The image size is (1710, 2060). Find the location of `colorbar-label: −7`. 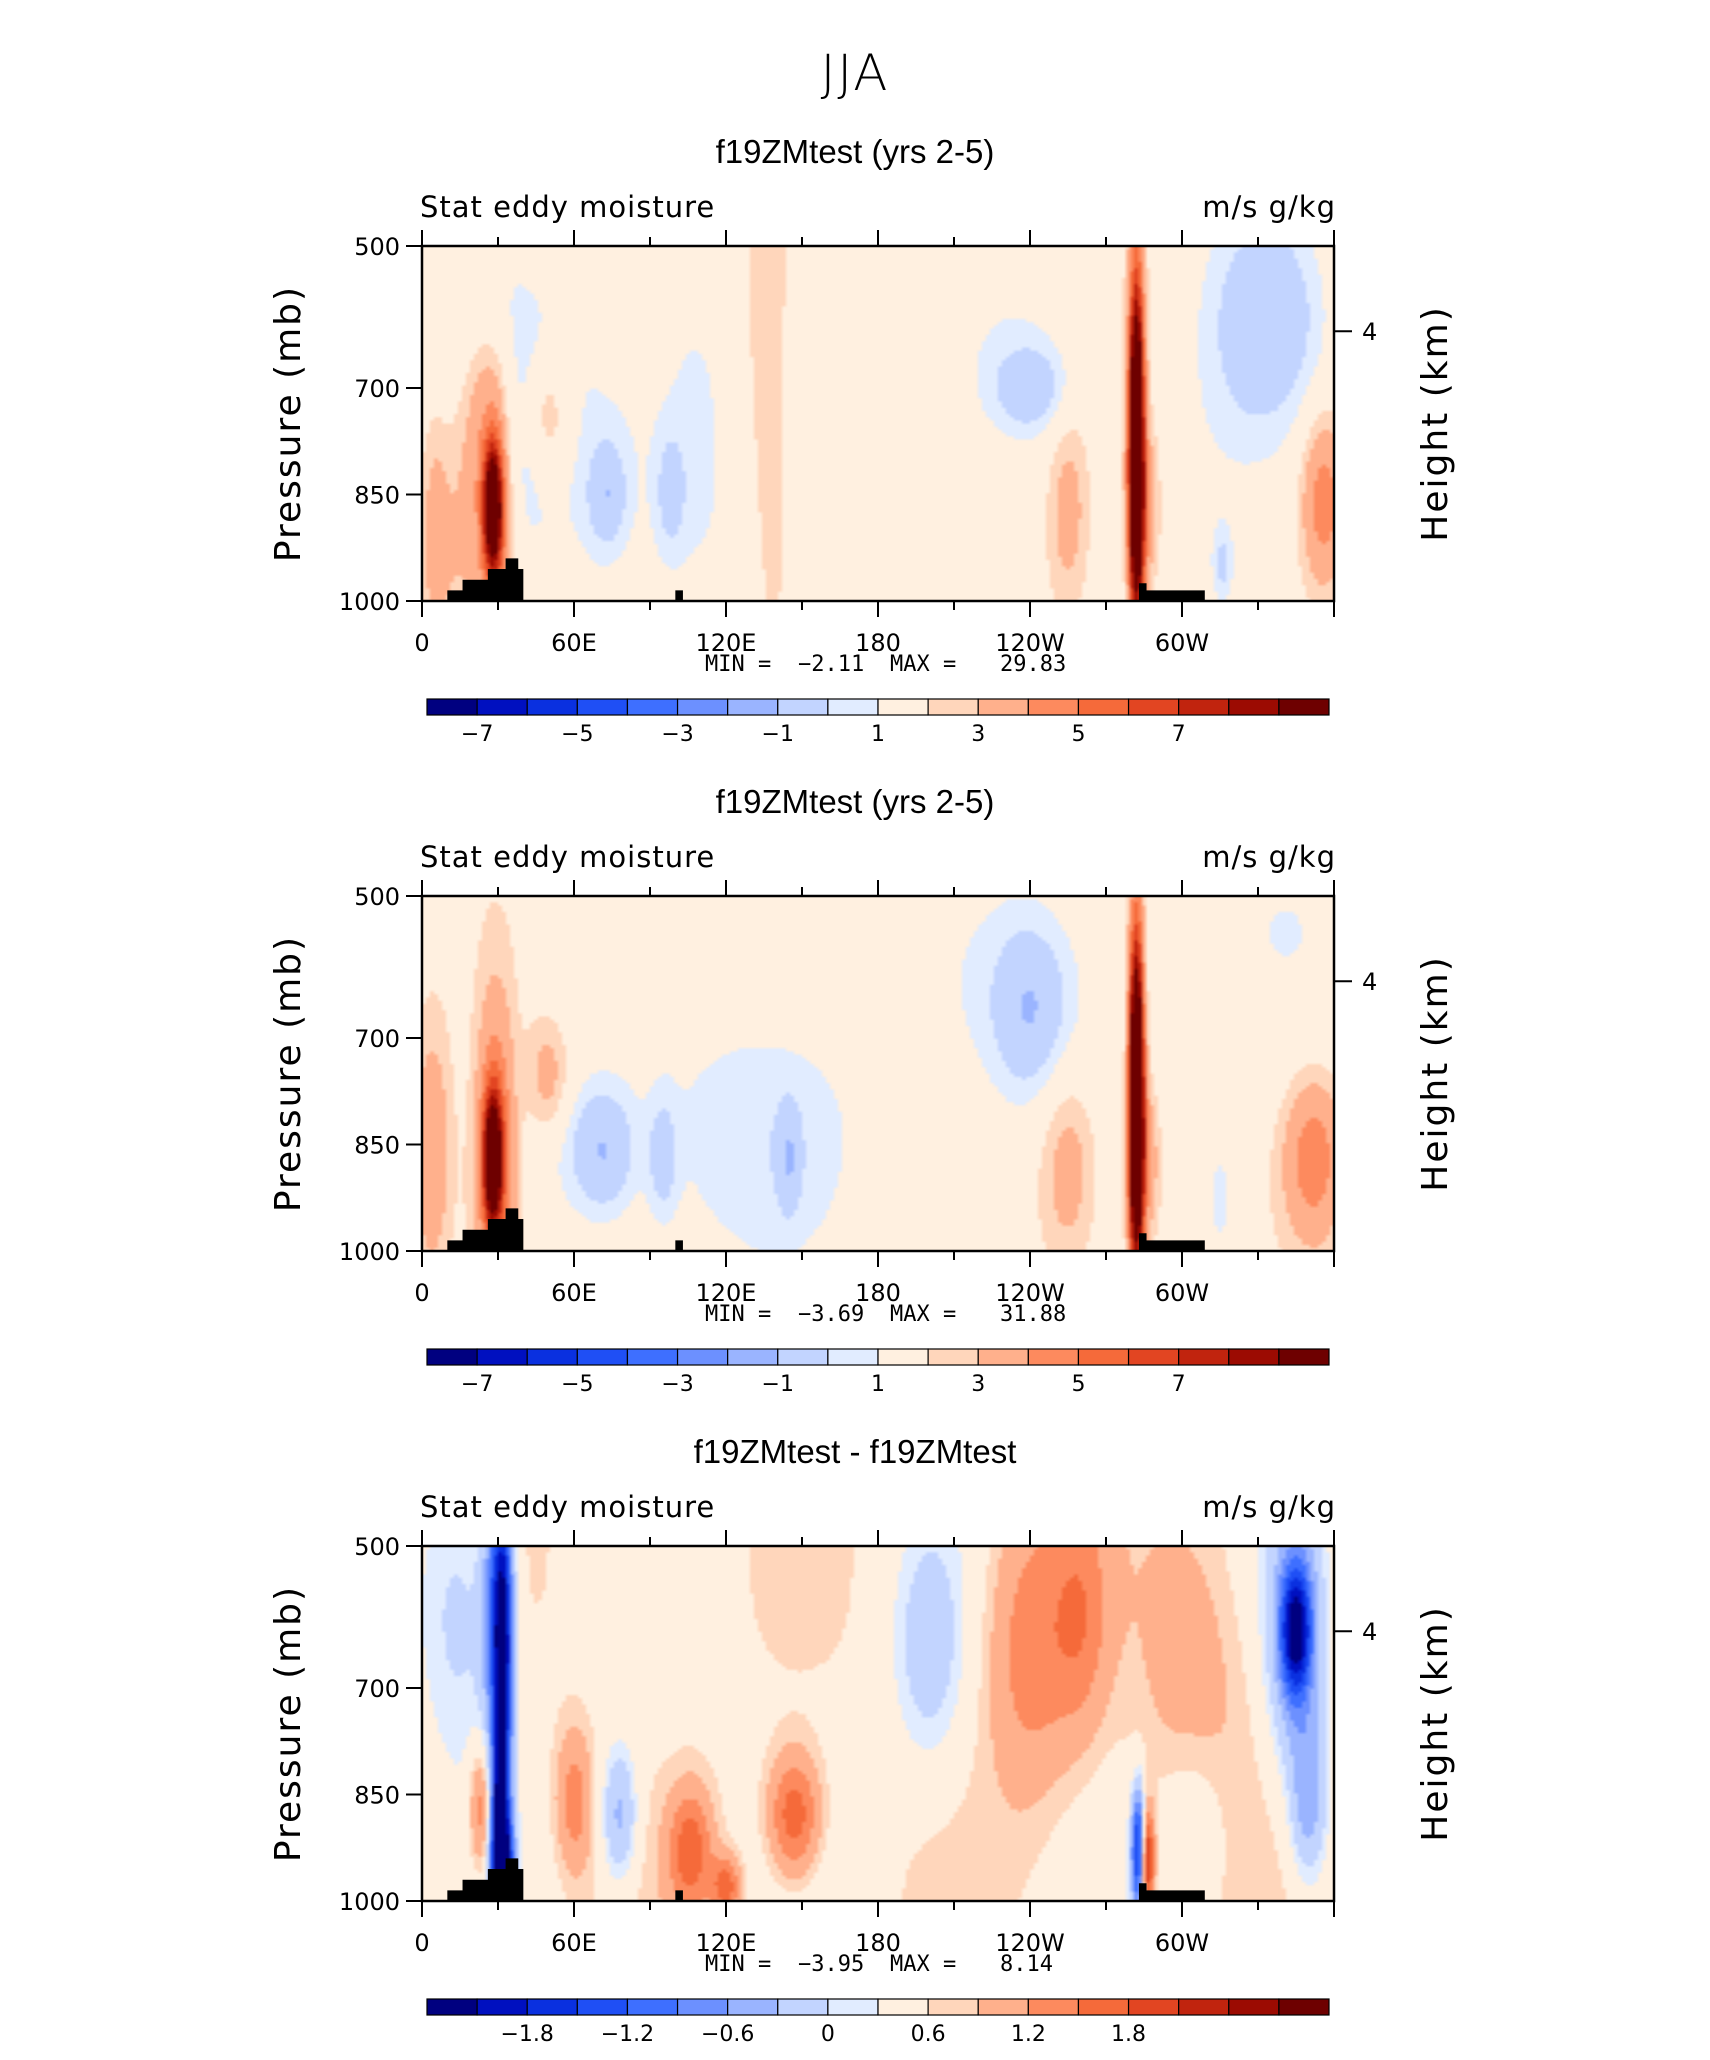

colorbar-label: −7 is located at coordinates (477, 1384).